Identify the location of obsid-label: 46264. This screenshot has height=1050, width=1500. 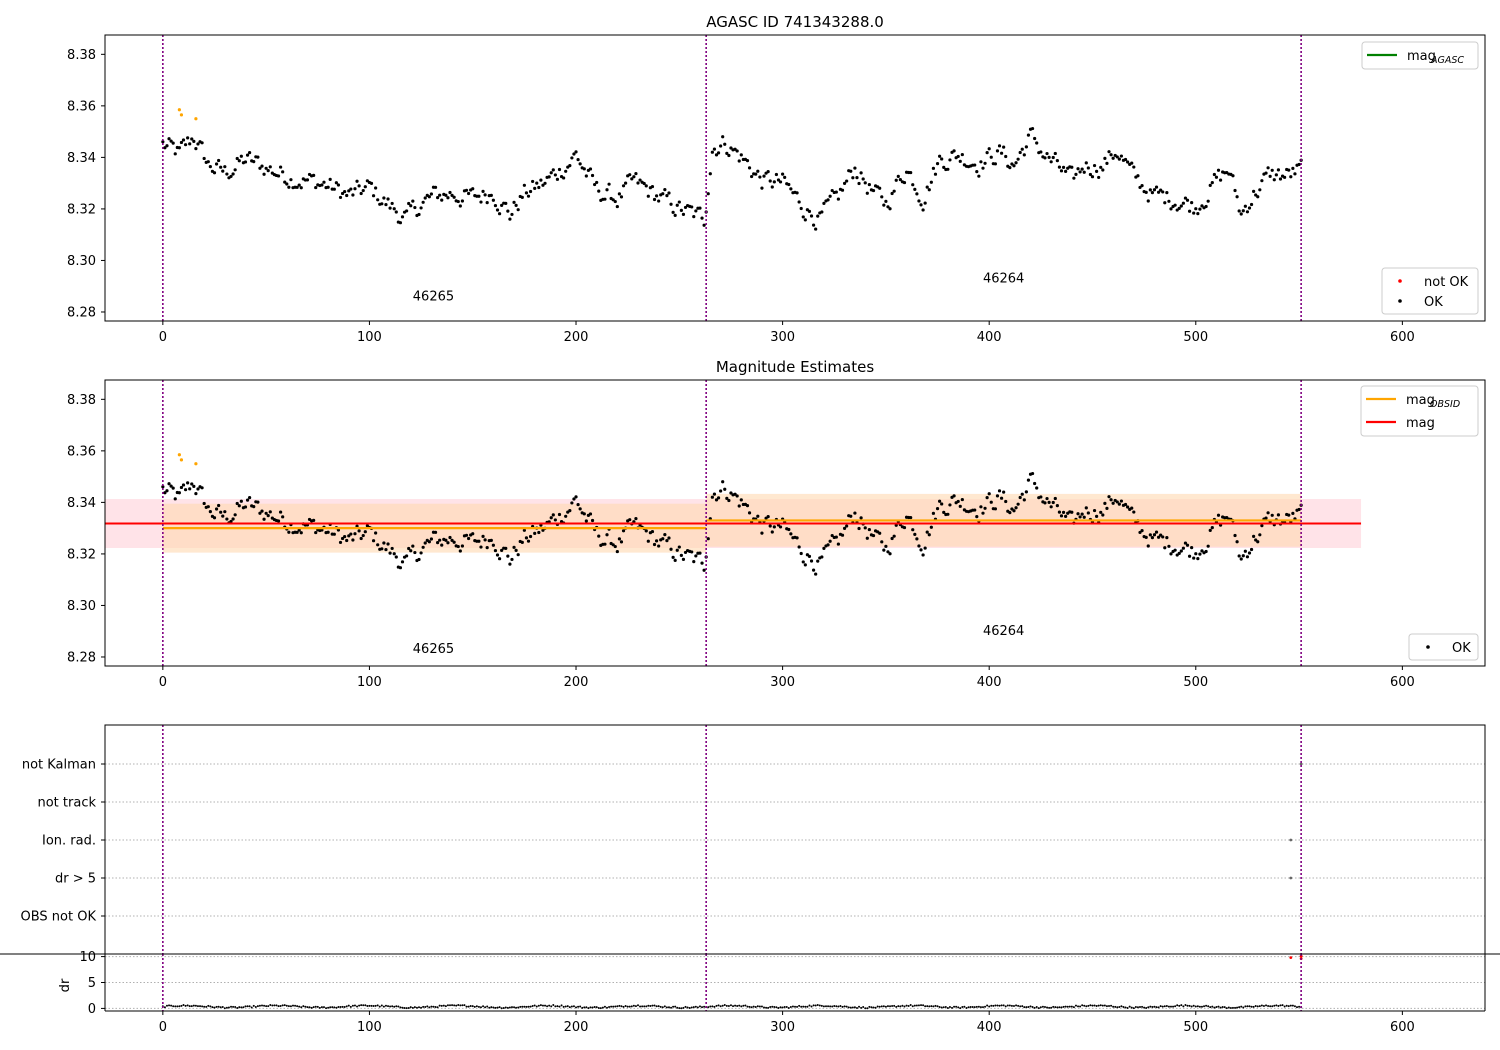
(1003, 631).